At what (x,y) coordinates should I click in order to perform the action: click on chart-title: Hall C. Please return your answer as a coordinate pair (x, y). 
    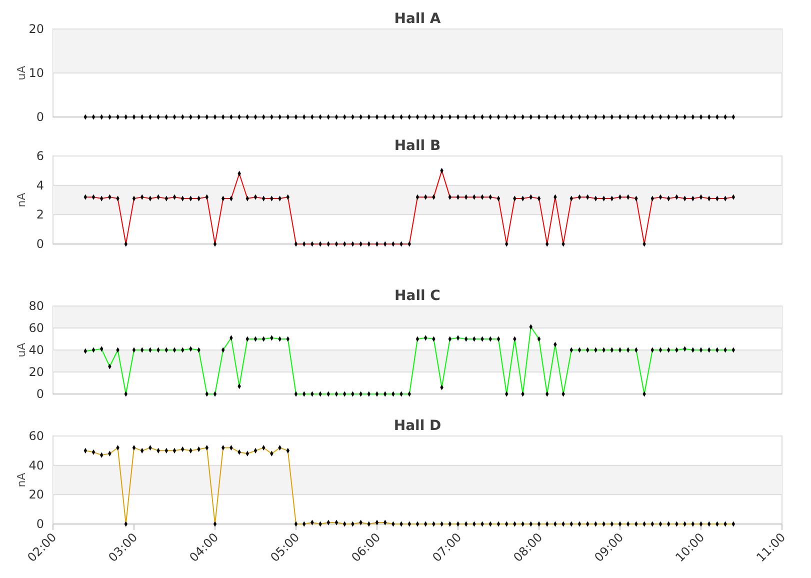
    Looking at the image, I should click on (417, 296).